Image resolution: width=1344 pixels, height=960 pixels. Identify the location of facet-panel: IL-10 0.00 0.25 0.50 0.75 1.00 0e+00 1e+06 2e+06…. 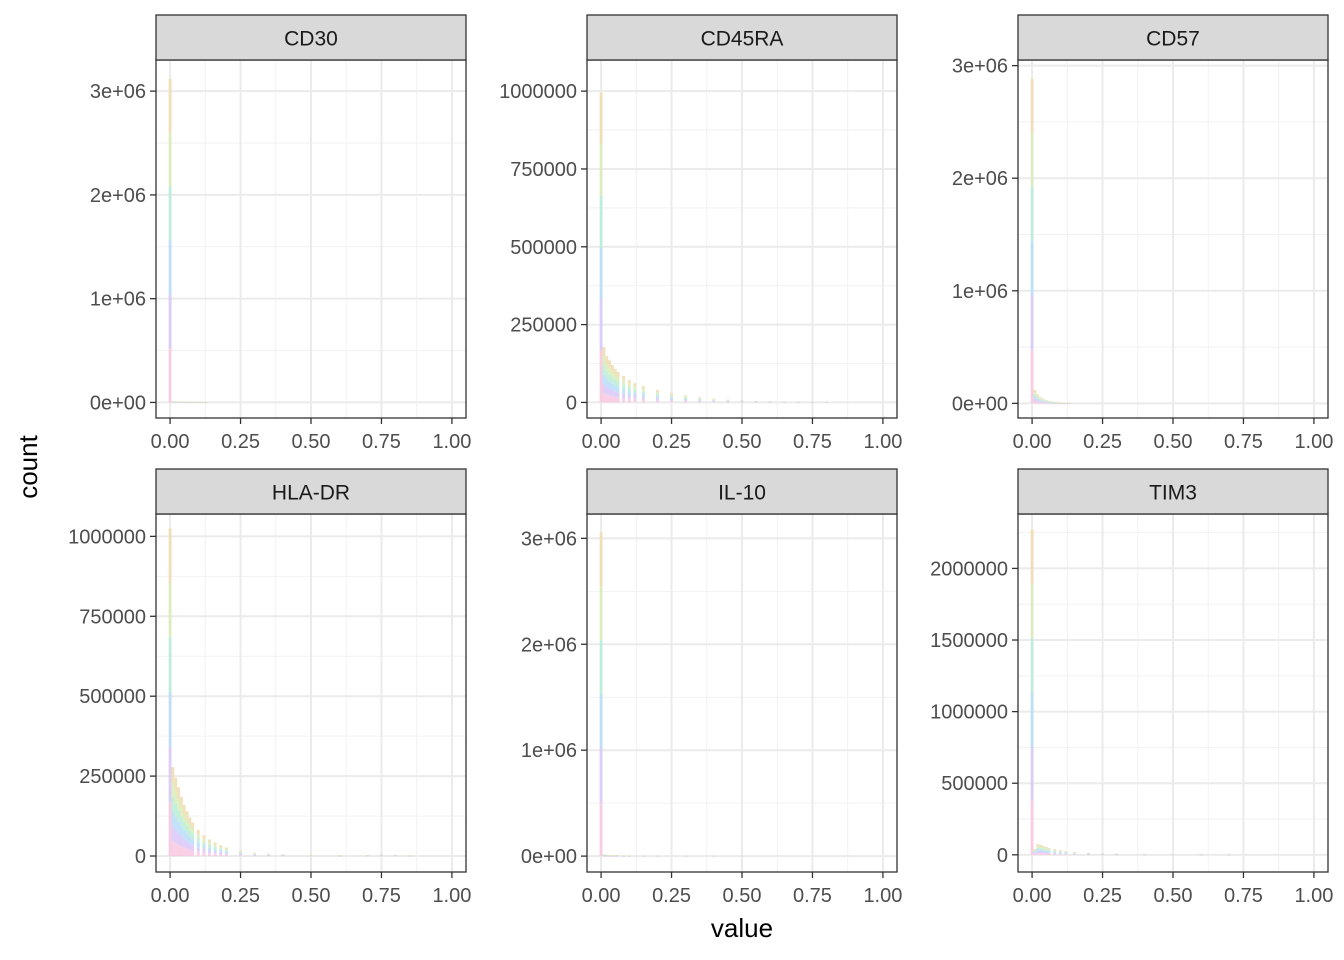
(711, 687).